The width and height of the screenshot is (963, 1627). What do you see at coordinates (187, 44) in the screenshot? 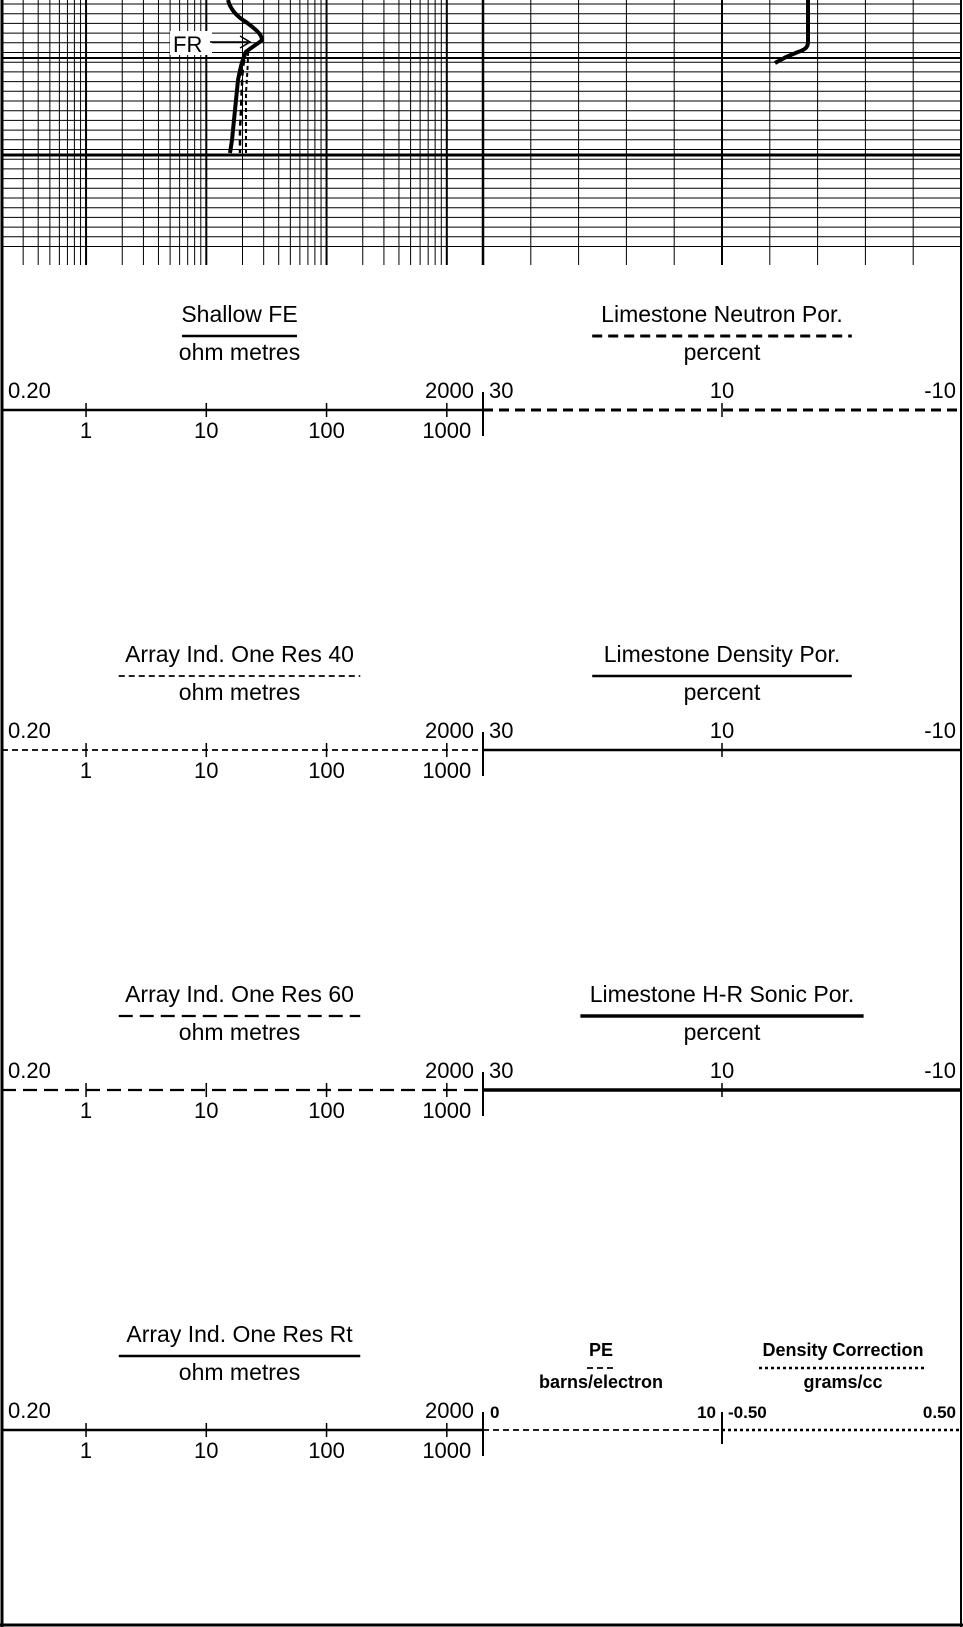
I see `fr-label: FR` at bounding box center [187, 44].